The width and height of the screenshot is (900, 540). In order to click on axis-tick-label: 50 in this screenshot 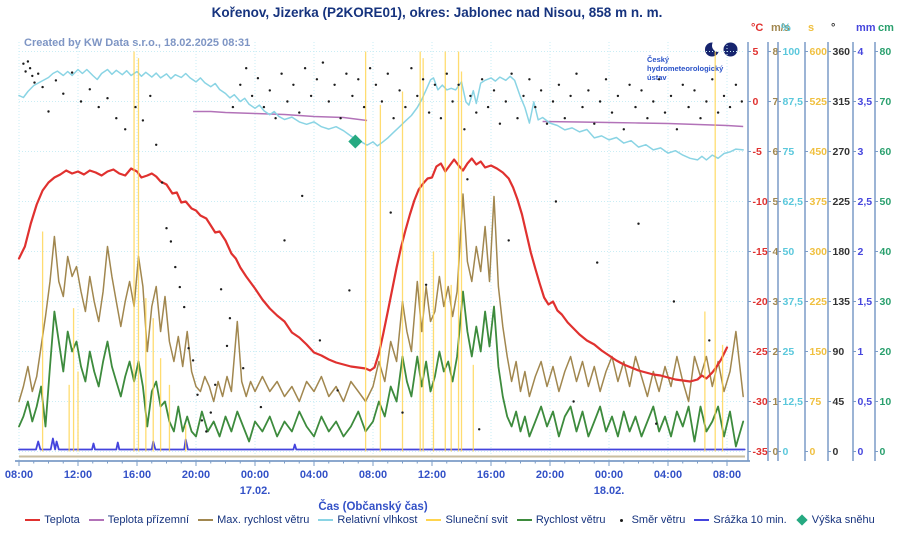, I will do `click(886, 202)`.